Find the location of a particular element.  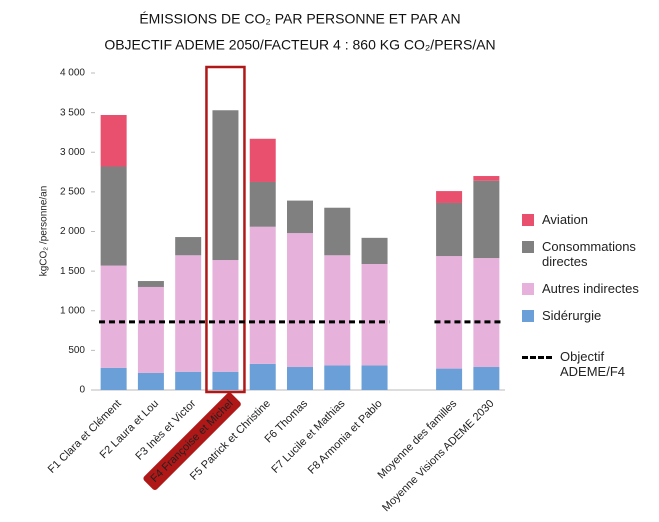

y-tick-label: 0 is located at coordinates (82, 390).